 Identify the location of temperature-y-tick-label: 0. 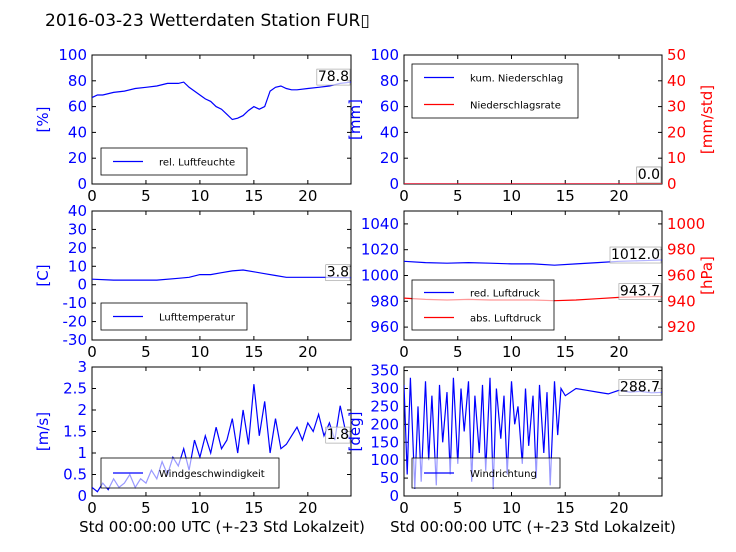
(82, 285).